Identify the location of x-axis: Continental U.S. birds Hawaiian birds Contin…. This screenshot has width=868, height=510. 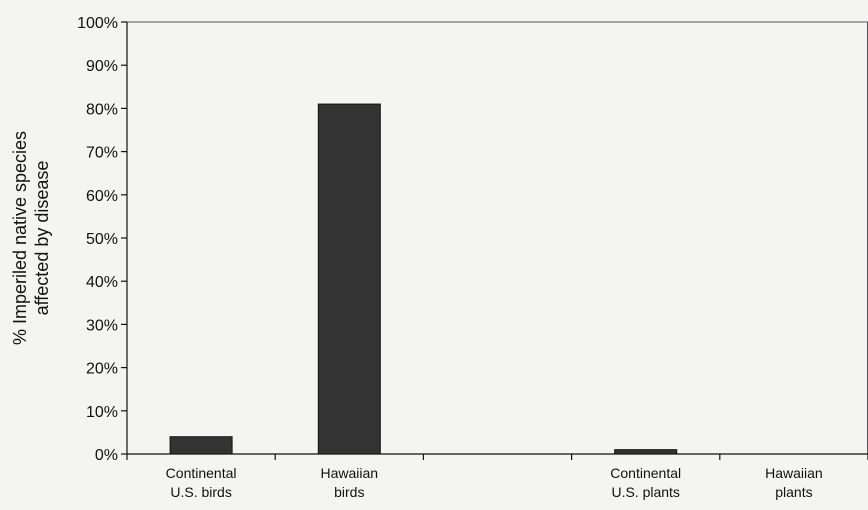
(497, 476).